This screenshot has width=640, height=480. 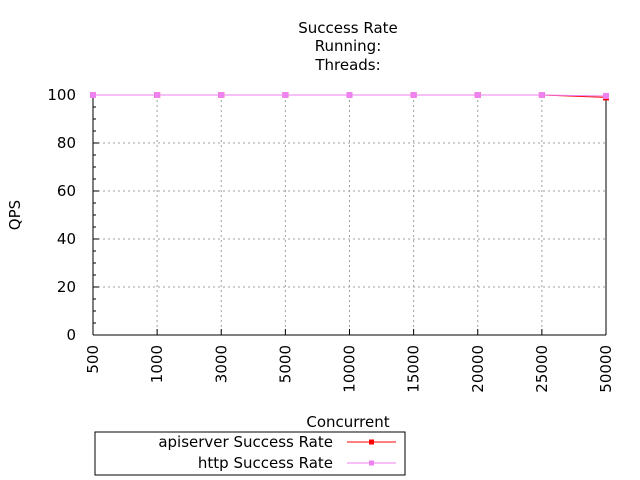 I want to click on y-tick-label: 0, so click(x=71, y=335).